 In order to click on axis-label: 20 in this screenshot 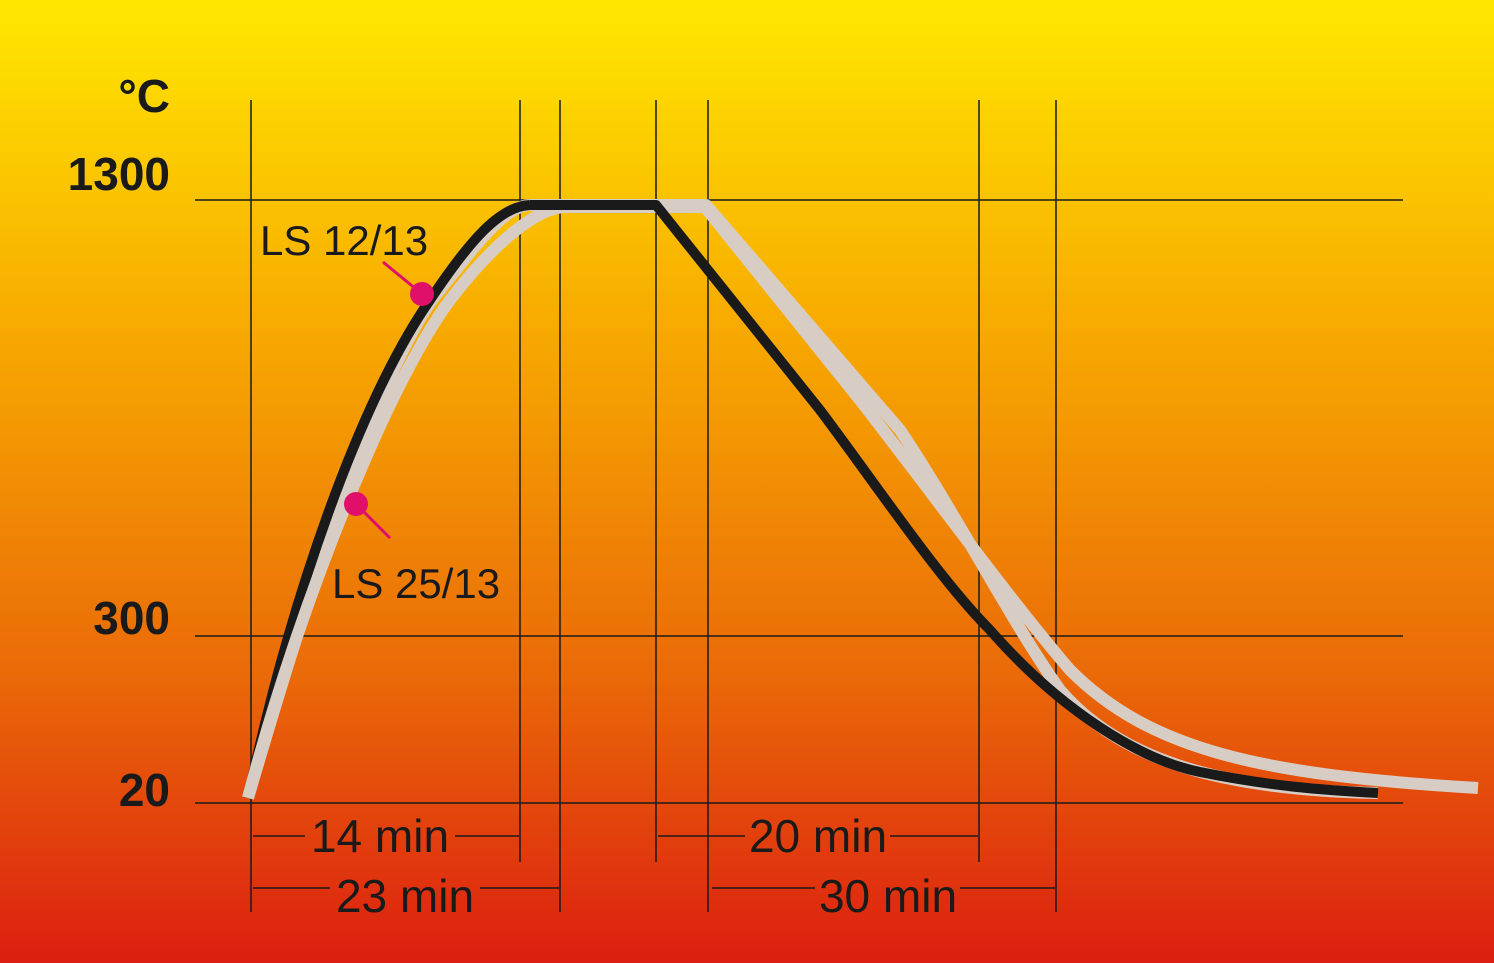, I will do `click(144, 790)`.